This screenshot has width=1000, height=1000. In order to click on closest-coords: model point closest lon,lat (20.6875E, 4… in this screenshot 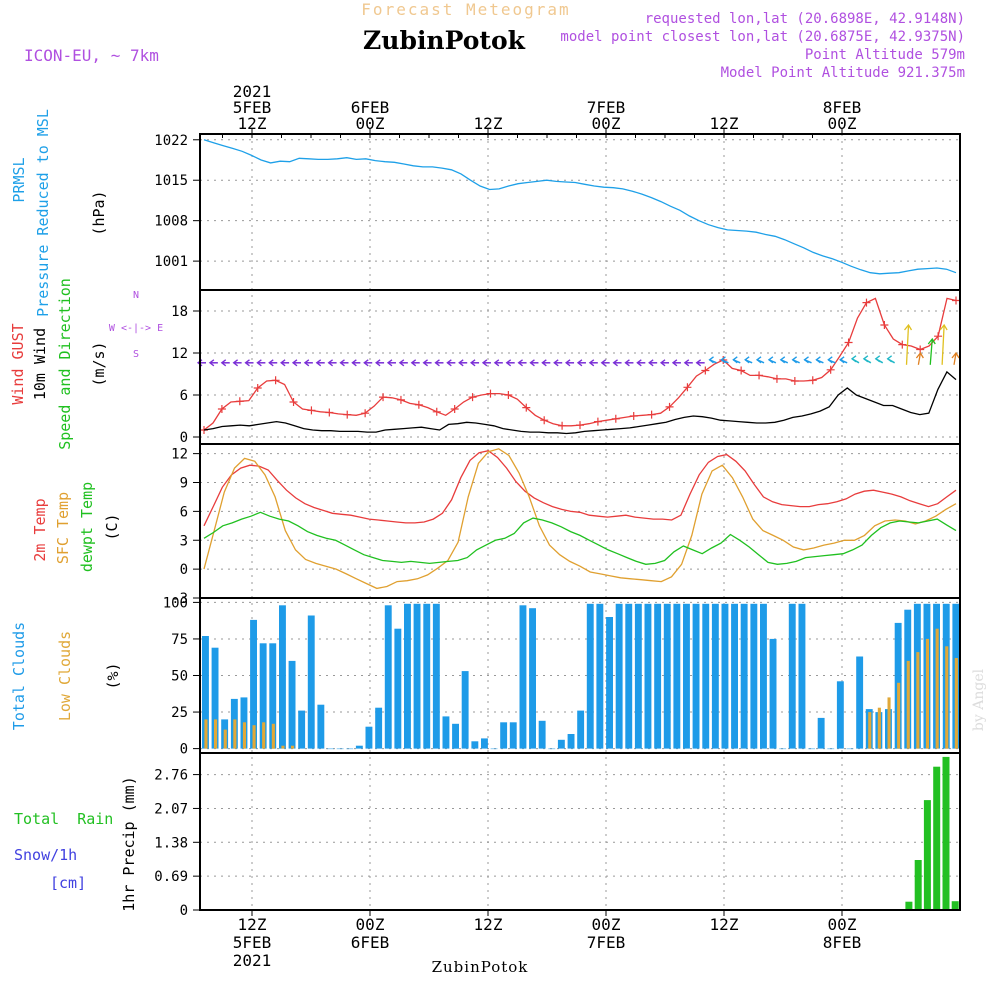, I will do `click(762, 37)`.